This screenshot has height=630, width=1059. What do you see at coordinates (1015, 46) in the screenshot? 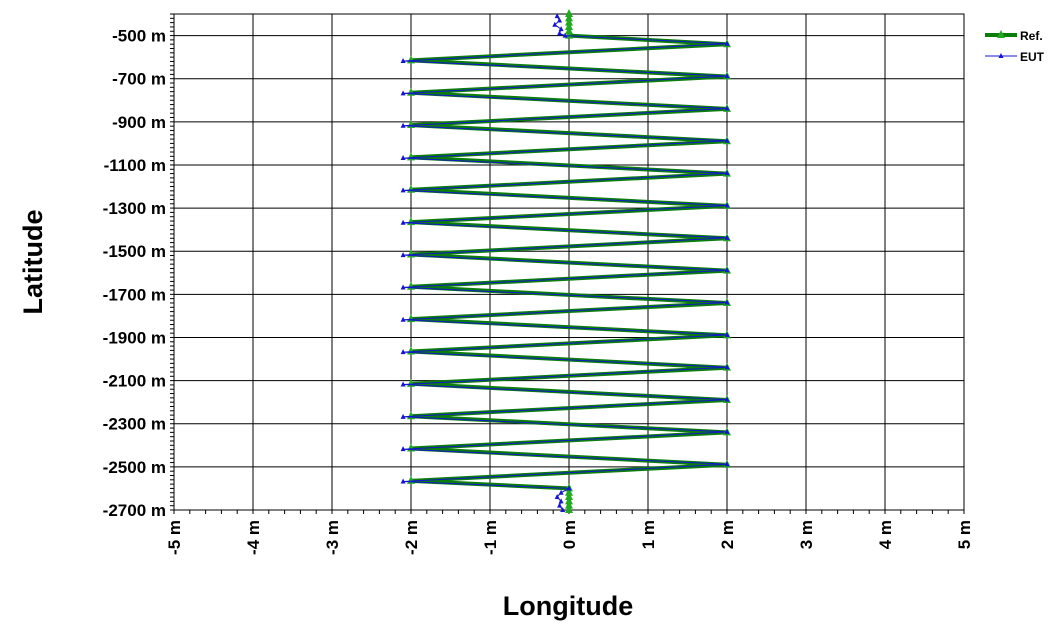
I see `legend: Ref. EUT` at bounding box center [1015, 46].